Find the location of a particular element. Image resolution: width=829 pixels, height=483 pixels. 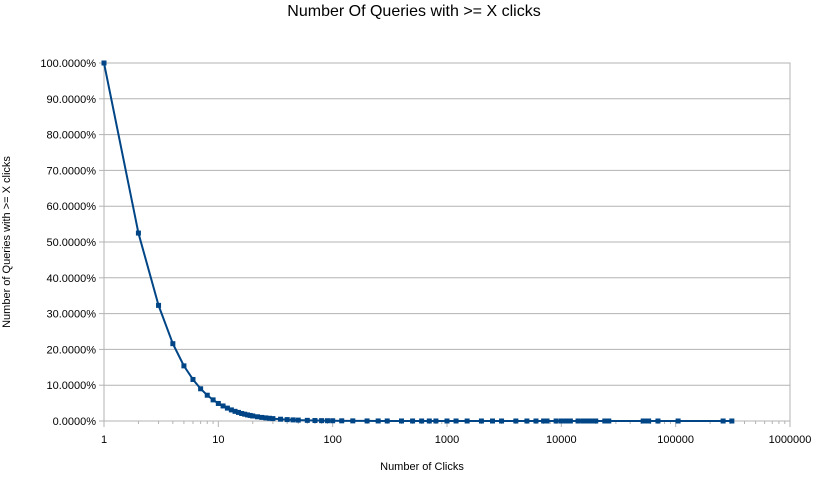

x-tick-label: 1000000 is located at coordinates (790, 440).